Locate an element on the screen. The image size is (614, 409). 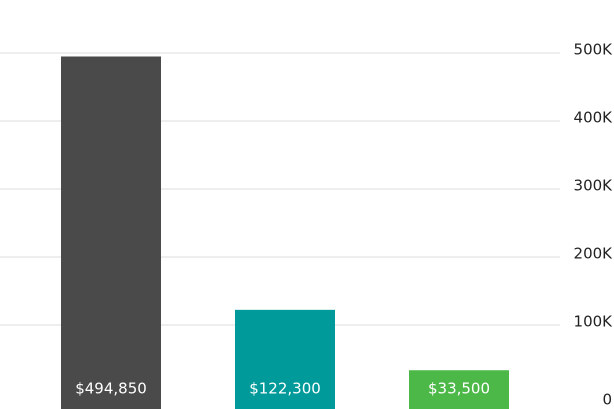
value-label: $33,500 is located at coordinates (459, 389).